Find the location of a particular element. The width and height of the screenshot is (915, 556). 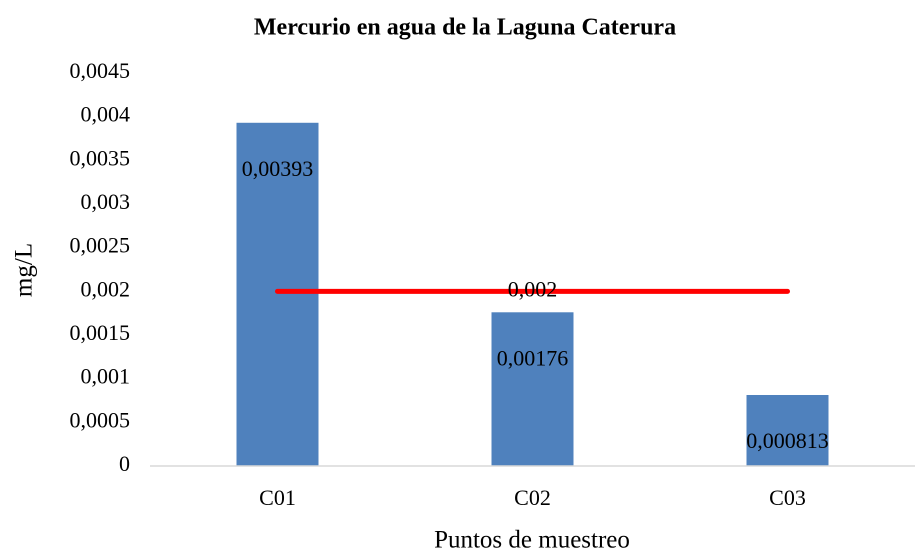

x-axis-title: Puntos de muestreo is located at coordinates (532, 540).